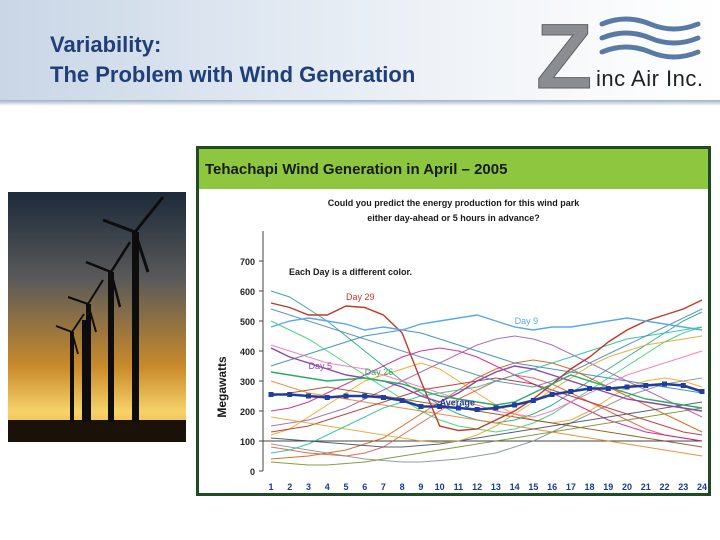 The image size is (720, 540). What do you see at coordinates (247, 292) in the screenshot?
I see `y-tick-label: 600` at bounding box center [247, 292].